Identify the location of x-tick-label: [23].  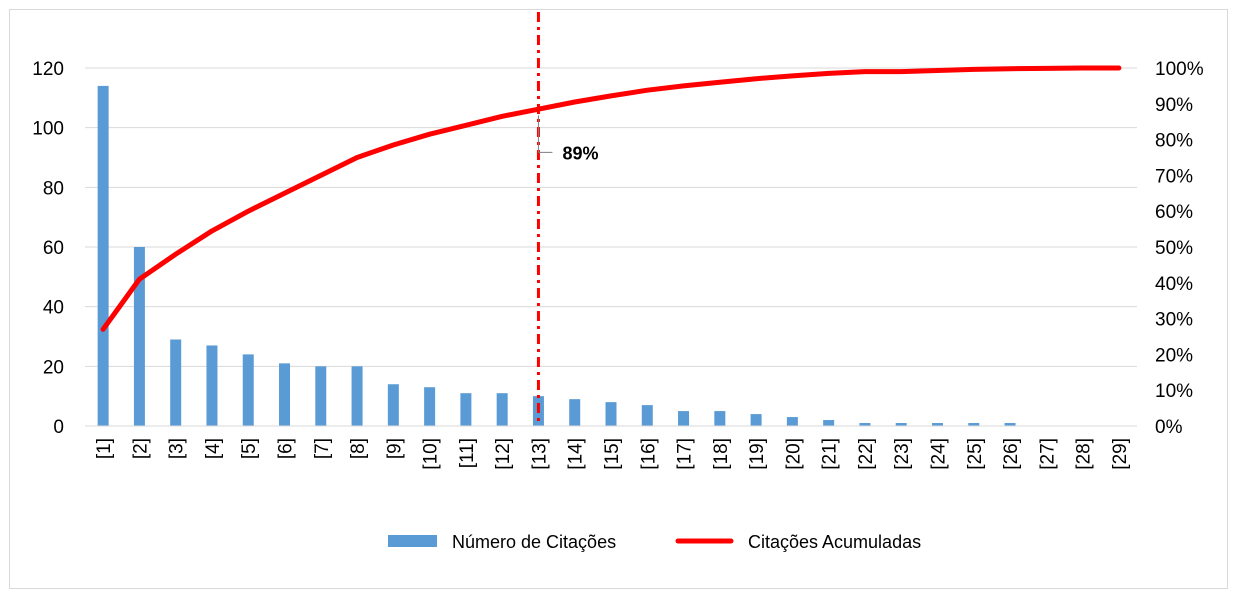
(902, 454).